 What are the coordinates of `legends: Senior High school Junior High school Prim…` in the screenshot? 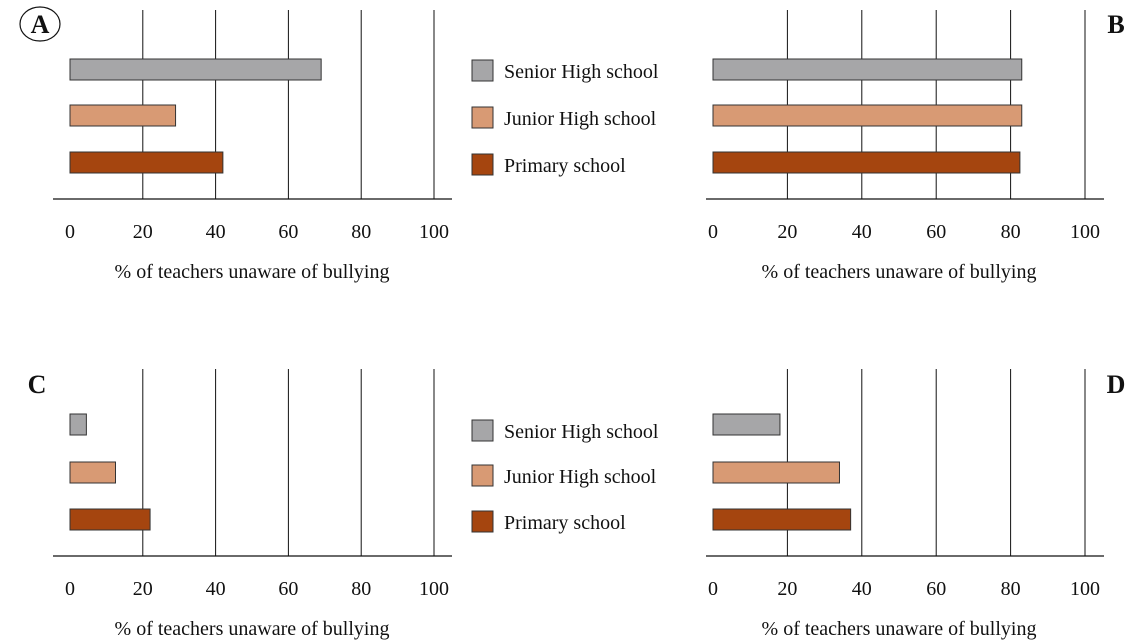 It's located at (565, 296).